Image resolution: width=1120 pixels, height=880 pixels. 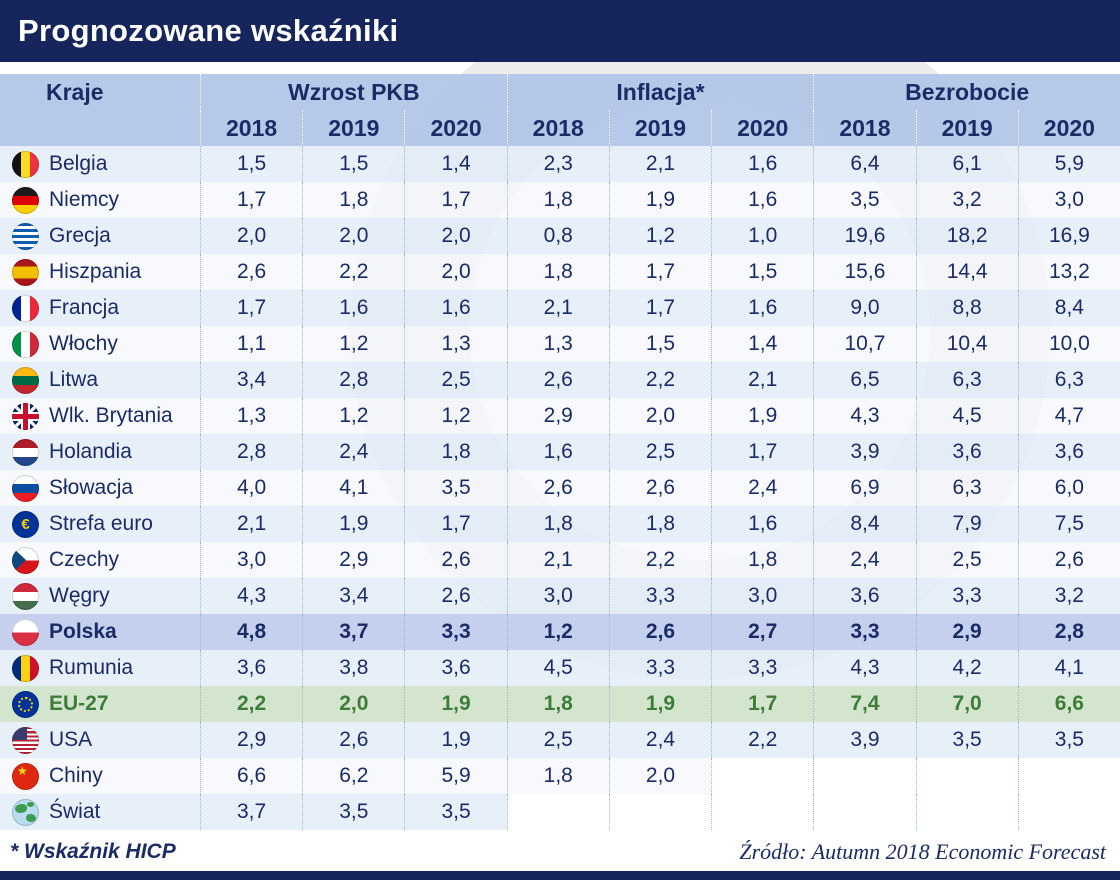 What do you see at coordinates (79, 595) in the screenshot?
I see `country-name: Węgry` at bounding box center [79, 595].